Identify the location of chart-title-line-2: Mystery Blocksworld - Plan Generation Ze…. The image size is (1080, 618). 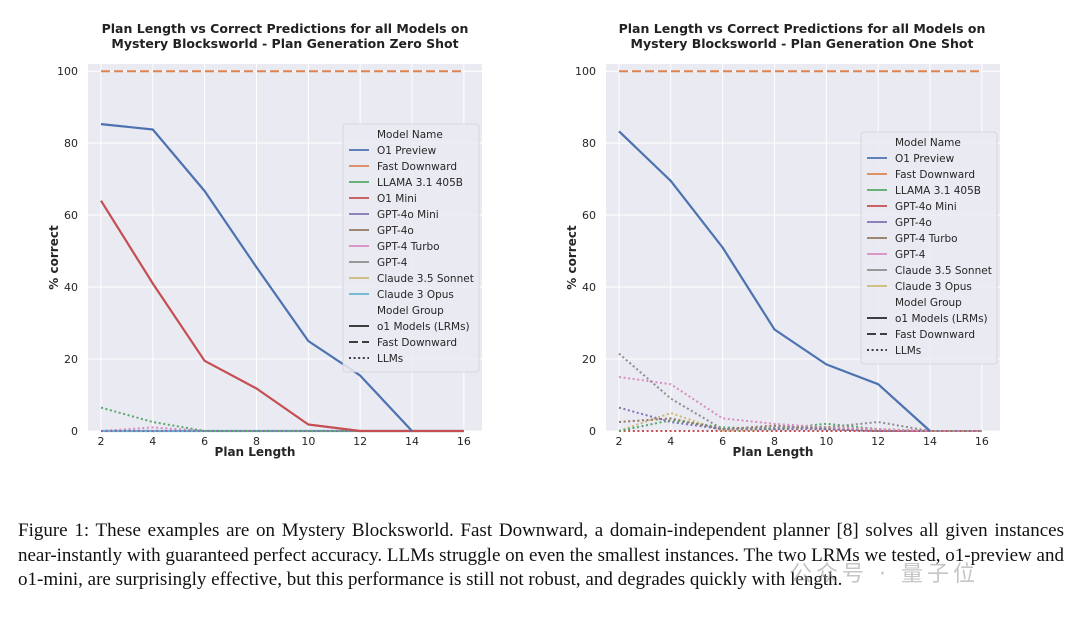
(285, 43).